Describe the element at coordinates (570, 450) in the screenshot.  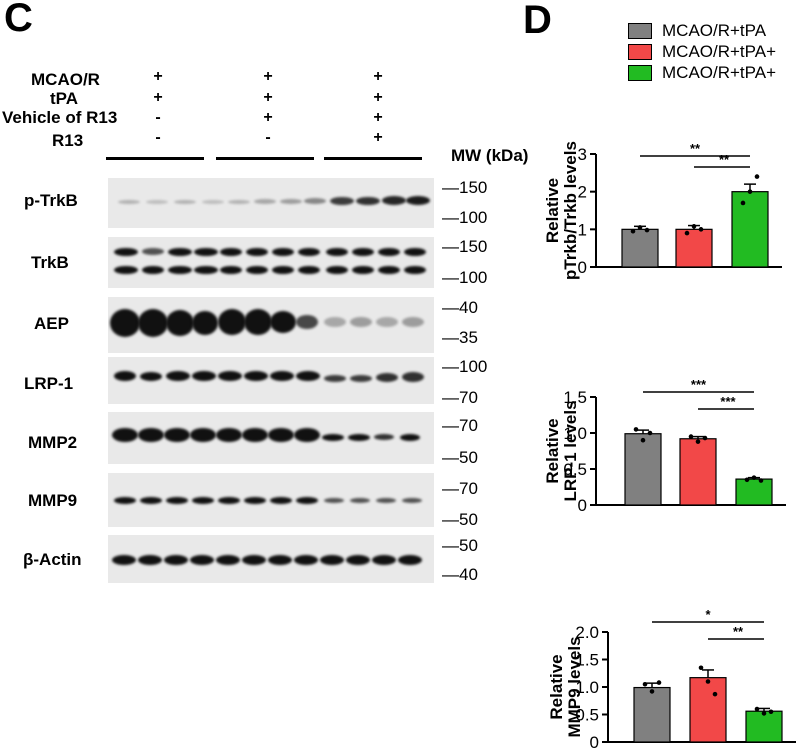
I see `y-axis-label: LRP-1 levels` at that location.